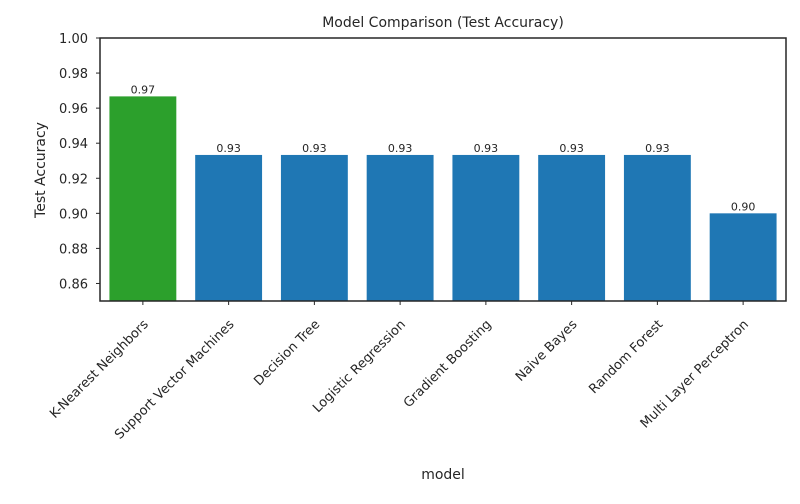  Describe the element at coordinates (73, 179) in the screenshot. I see `y-tick-label: 0.92` at that location.